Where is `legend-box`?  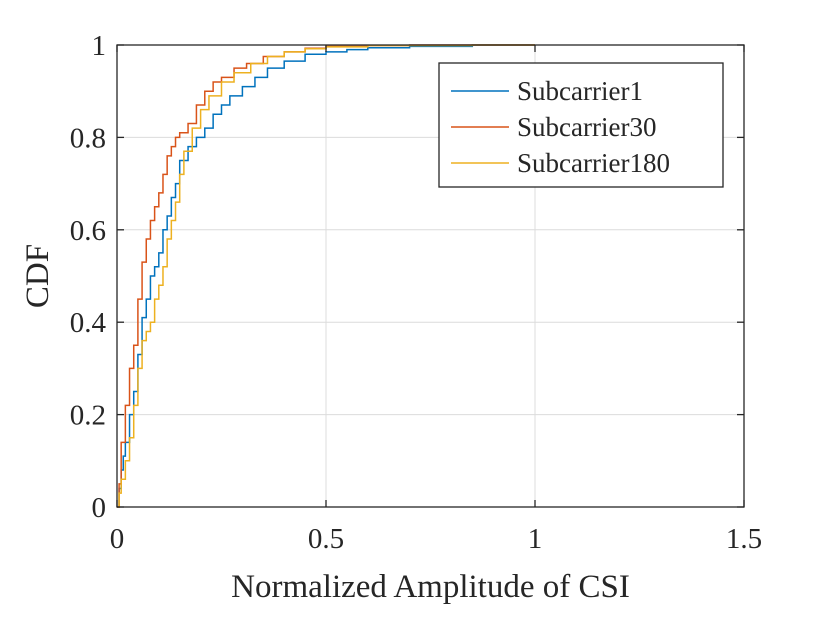 legend-box is located at coordinates (581, 125).